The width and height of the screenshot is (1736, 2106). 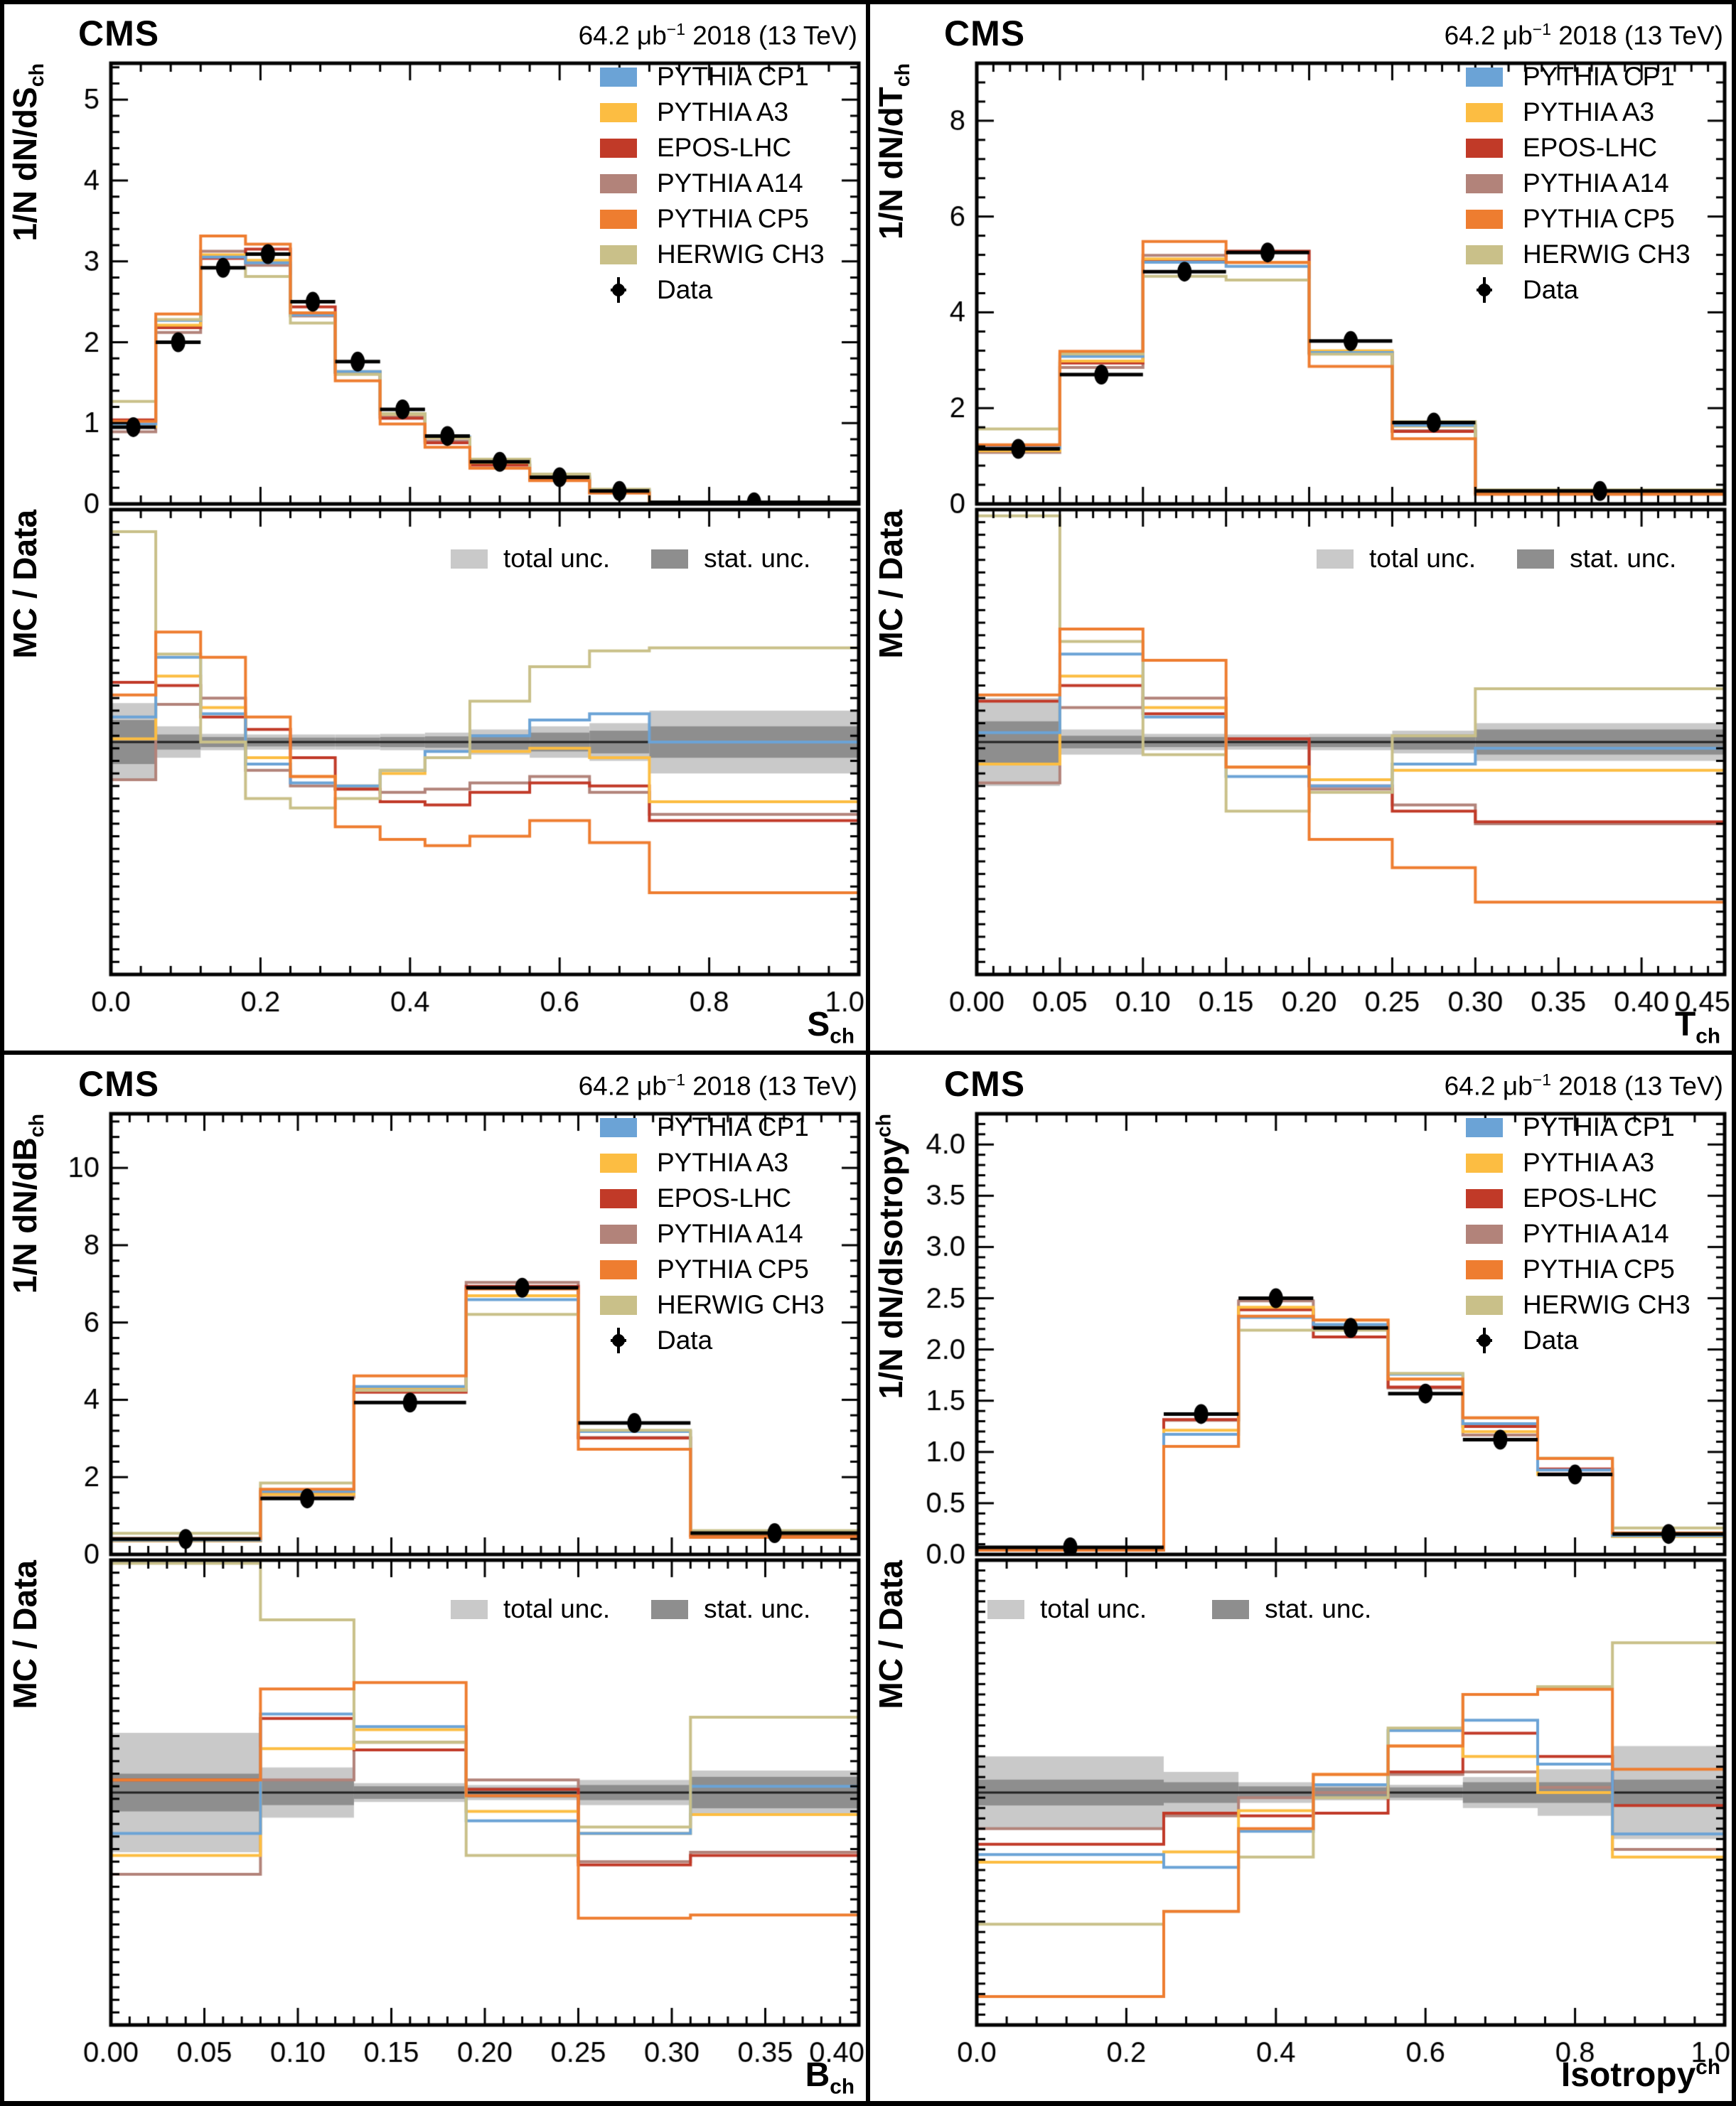 I want to click on total-unc-label: total unc., so click(x=557, y=1608).